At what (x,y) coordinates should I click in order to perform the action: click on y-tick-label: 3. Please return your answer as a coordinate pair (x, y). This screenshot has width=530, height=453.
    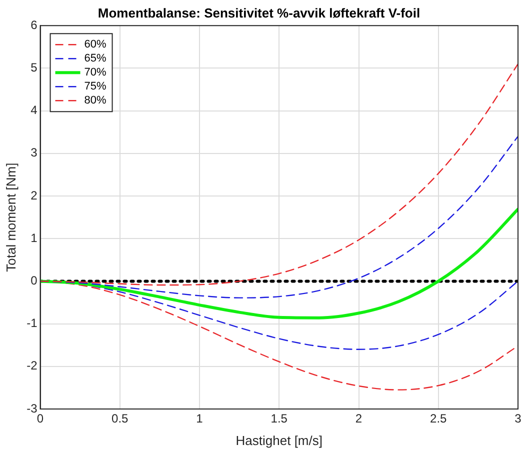
    Looking at the image, I should click on (34, 153).